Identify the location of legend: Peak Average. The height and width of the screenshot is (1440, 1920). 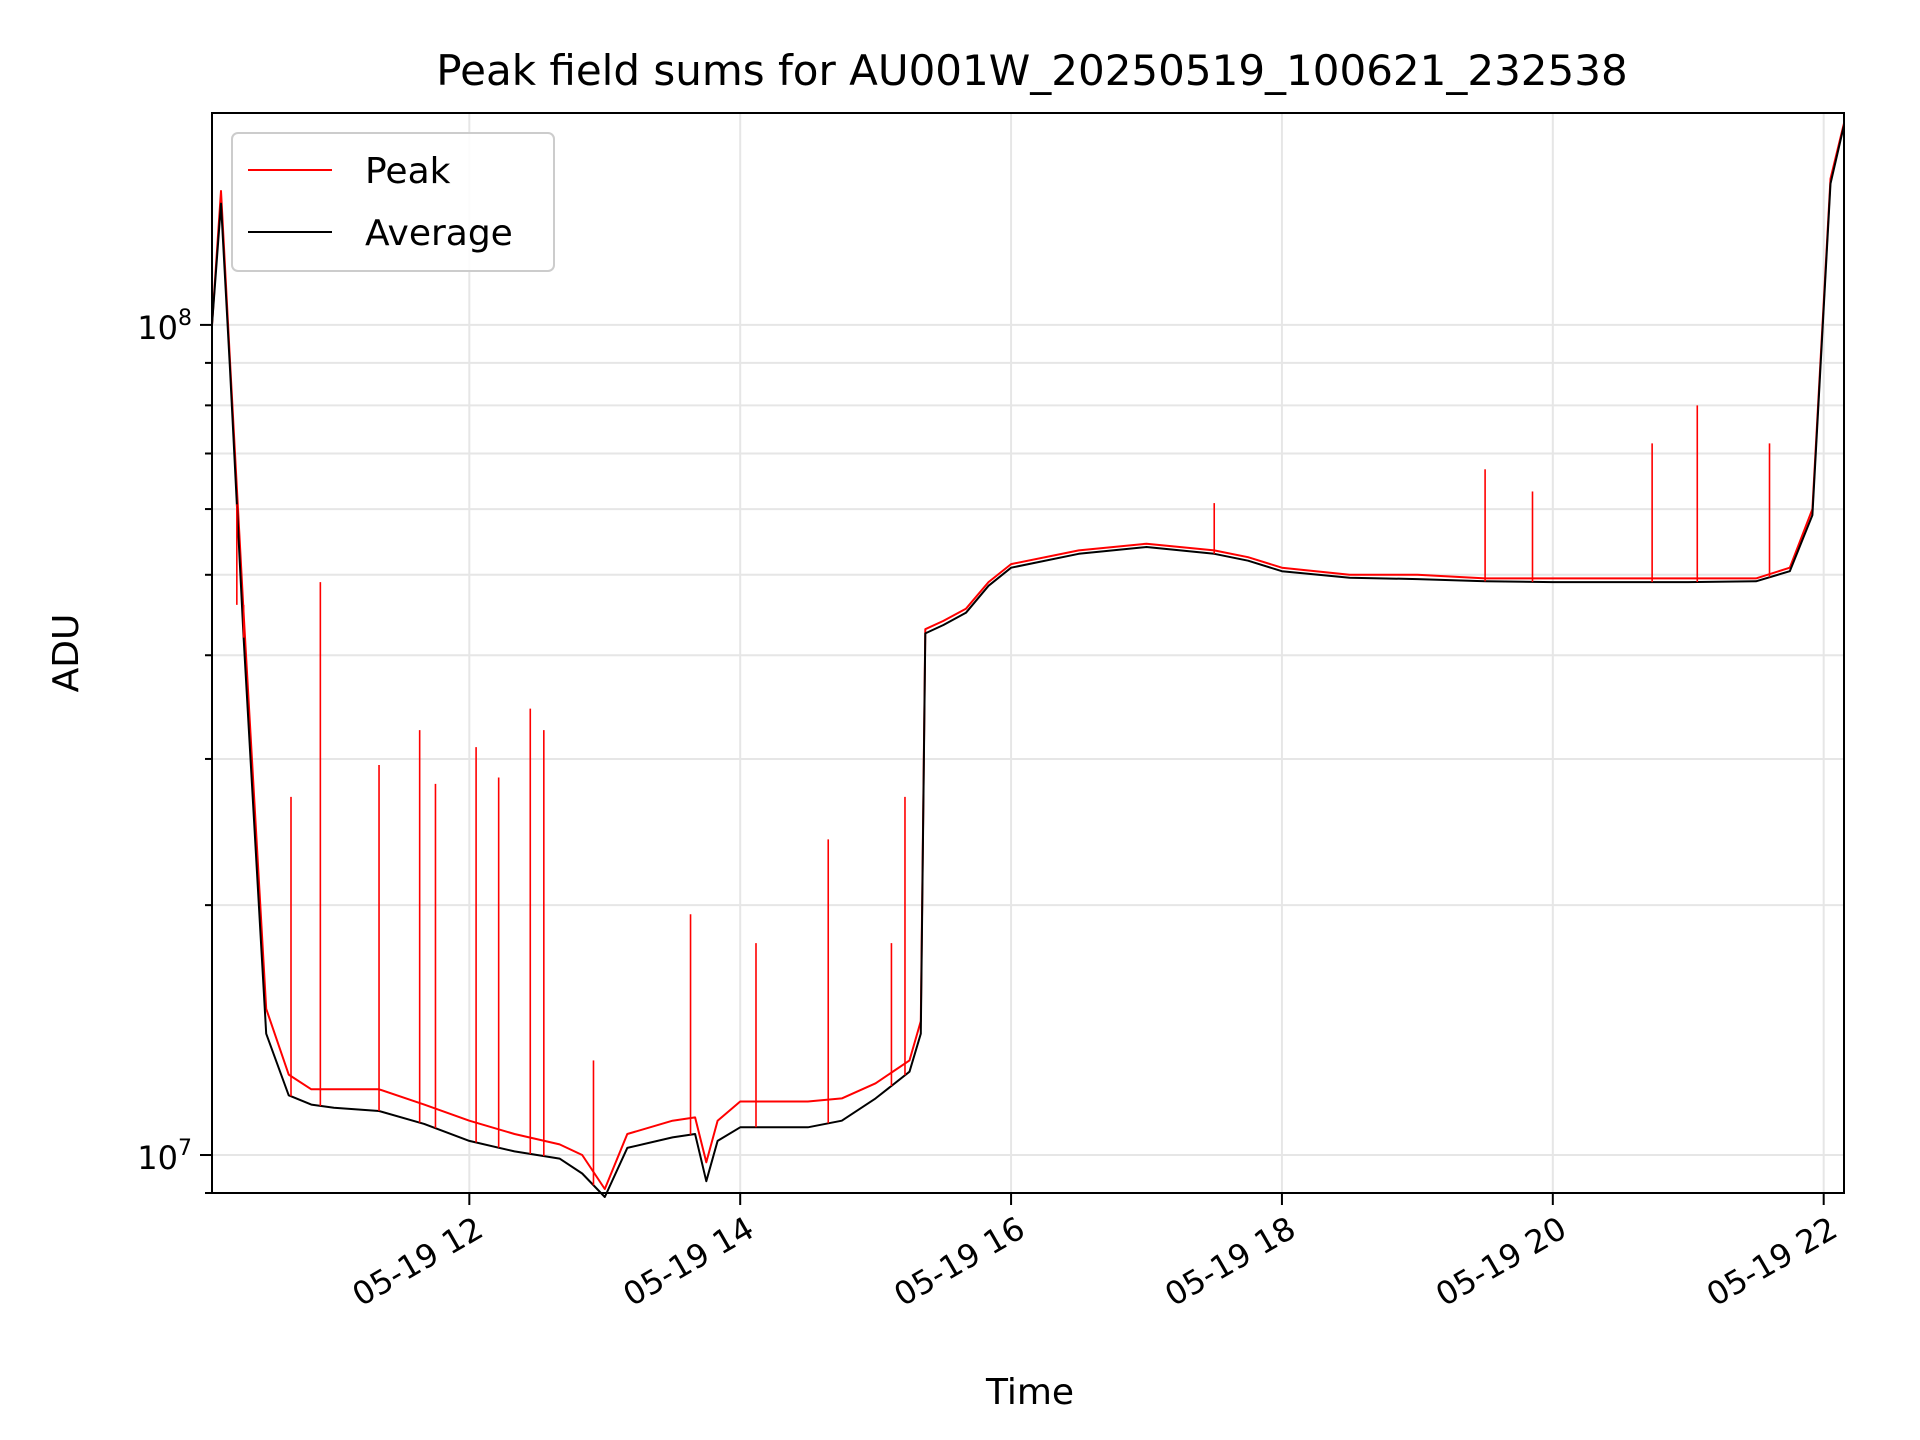
(393, 202).